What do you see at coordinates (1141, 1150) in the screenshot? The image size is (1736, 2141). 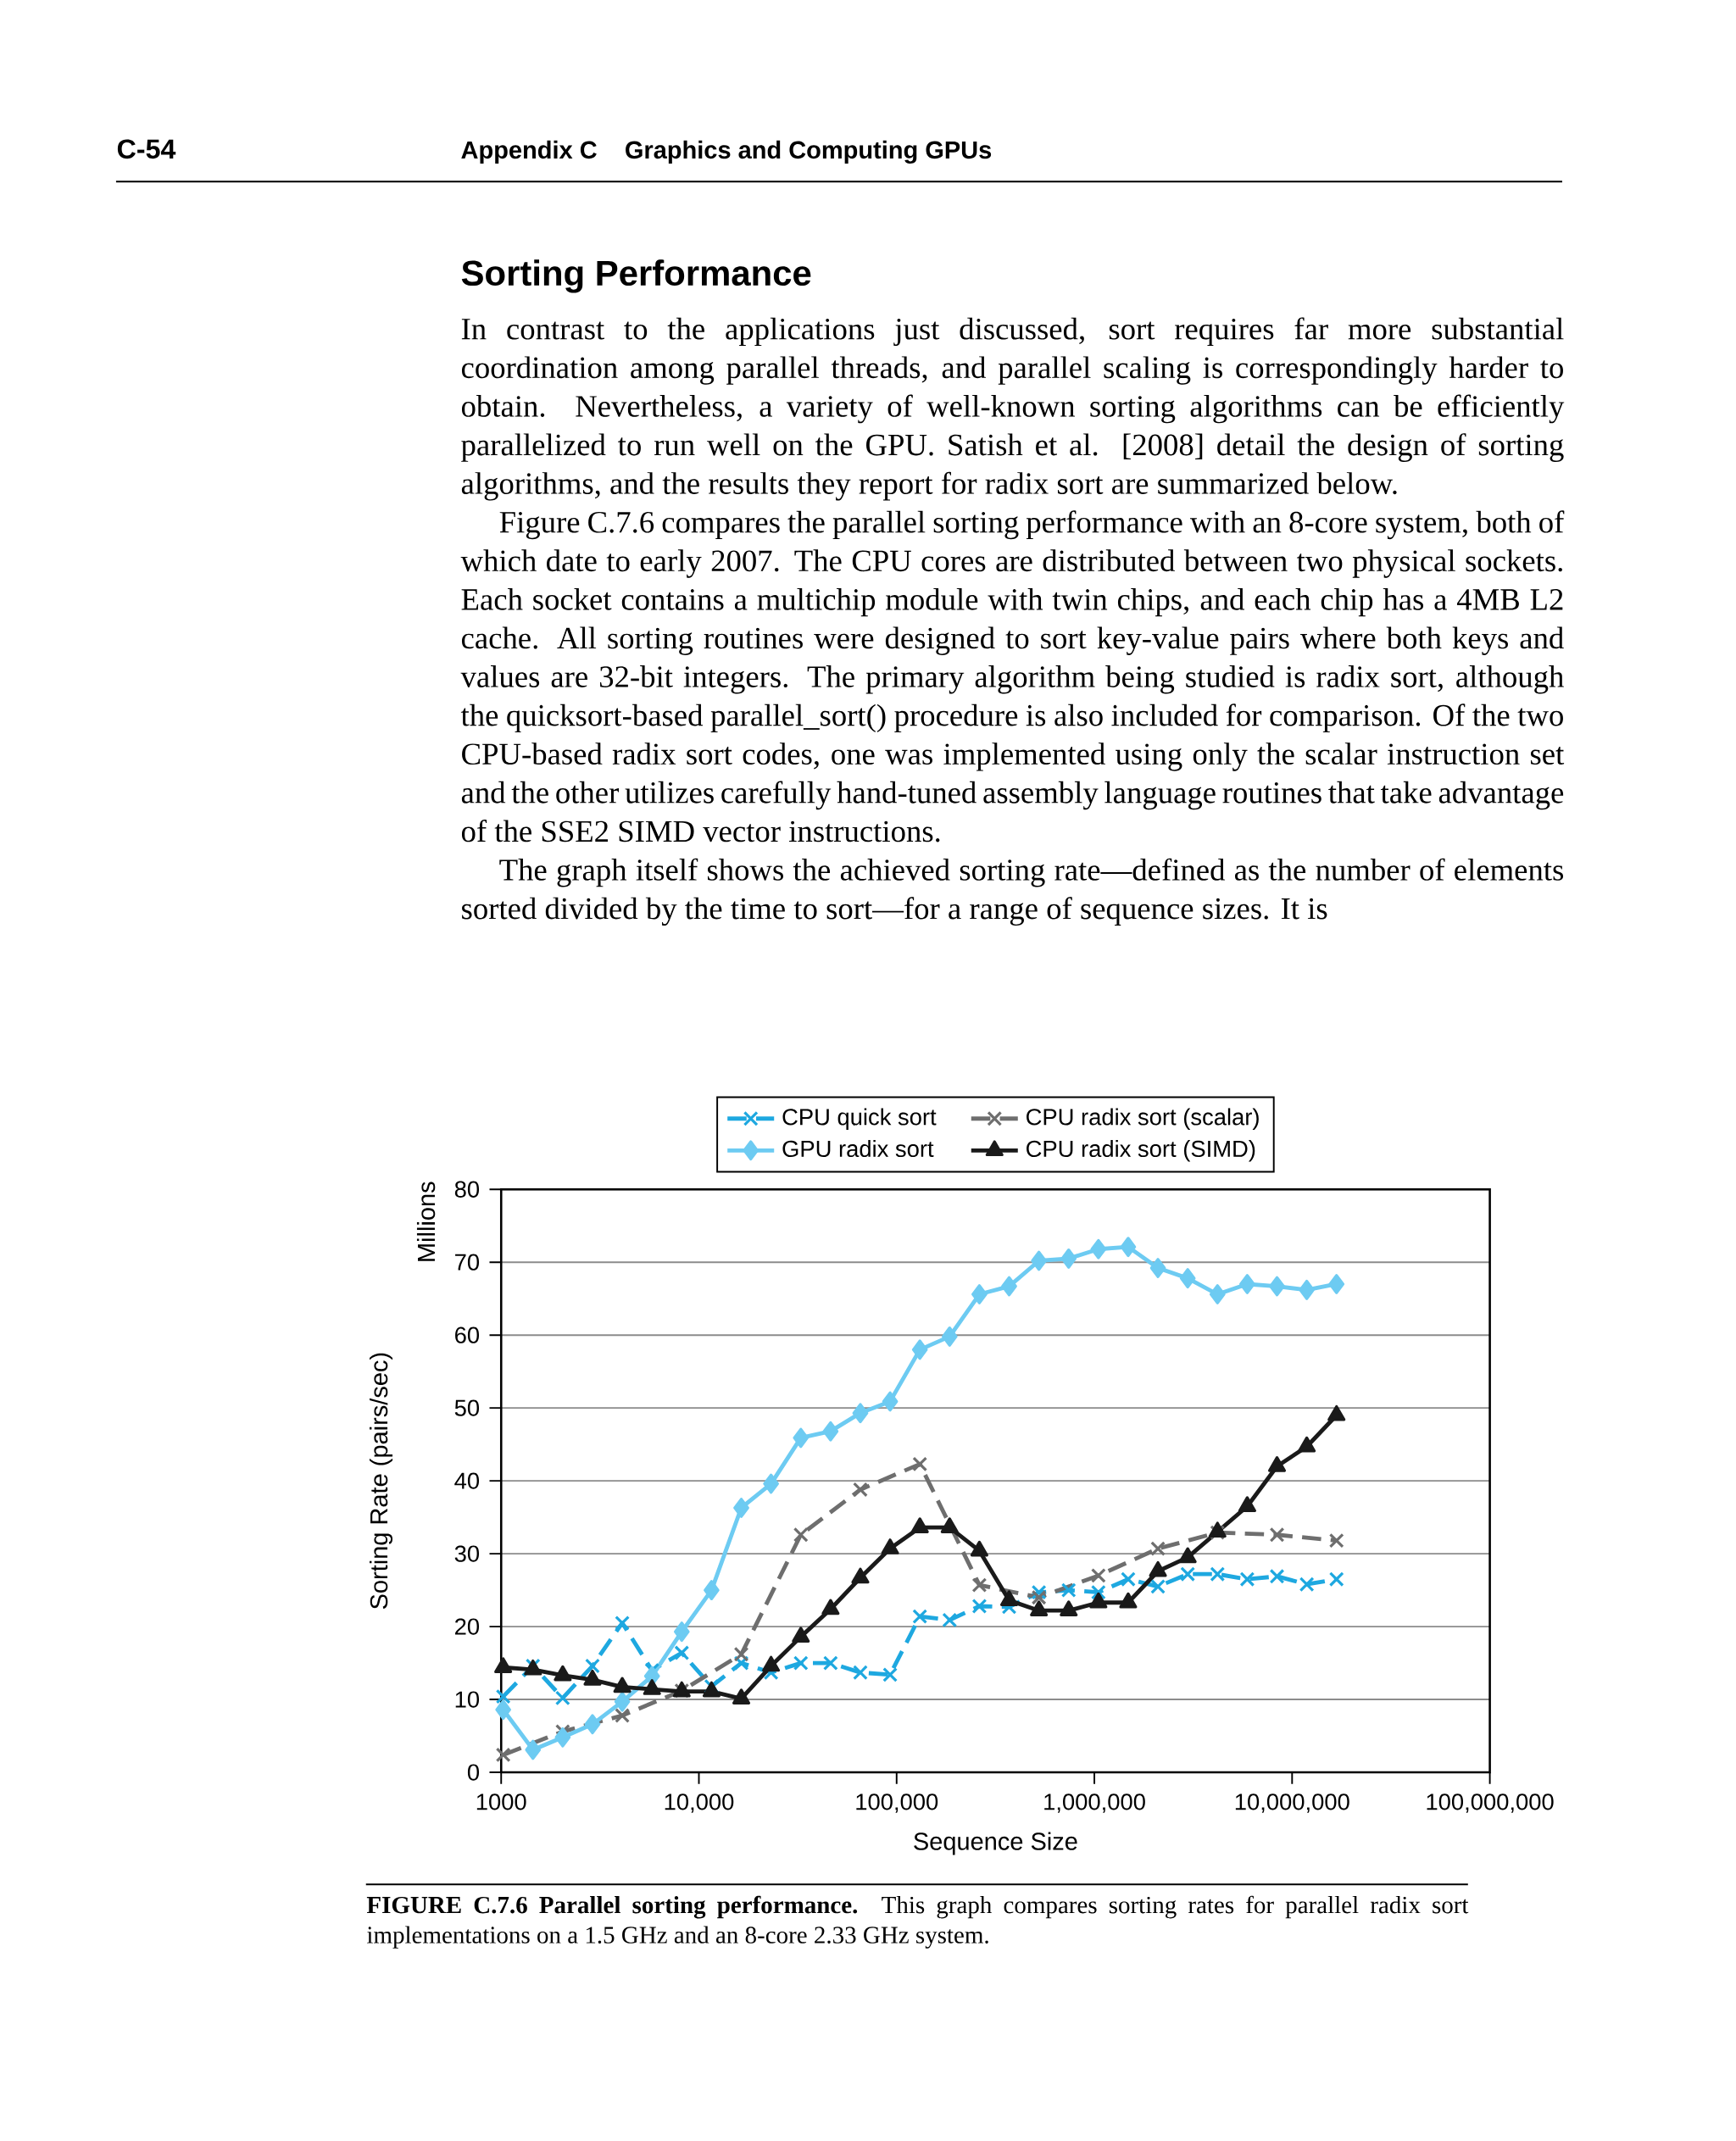 I see `legend-label: CPU radix sort (SIMD)` at bounding box center [1141, 1150].